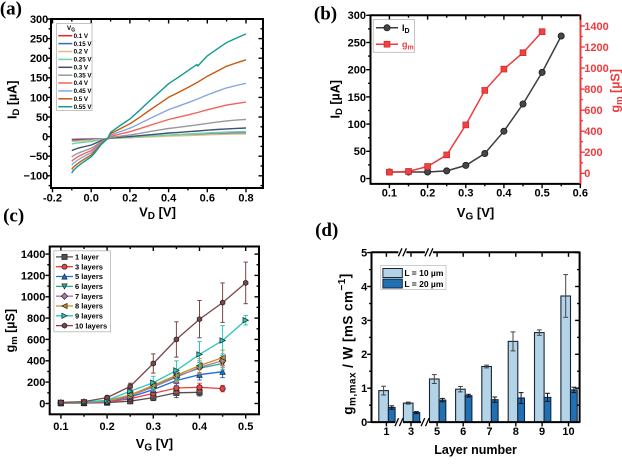 This screenshot has height=464, width=622. What do you see at coordinates (89, 296) in the screenshot?
I see `svg-text: 7 layers` at bounding box center [89, 296].